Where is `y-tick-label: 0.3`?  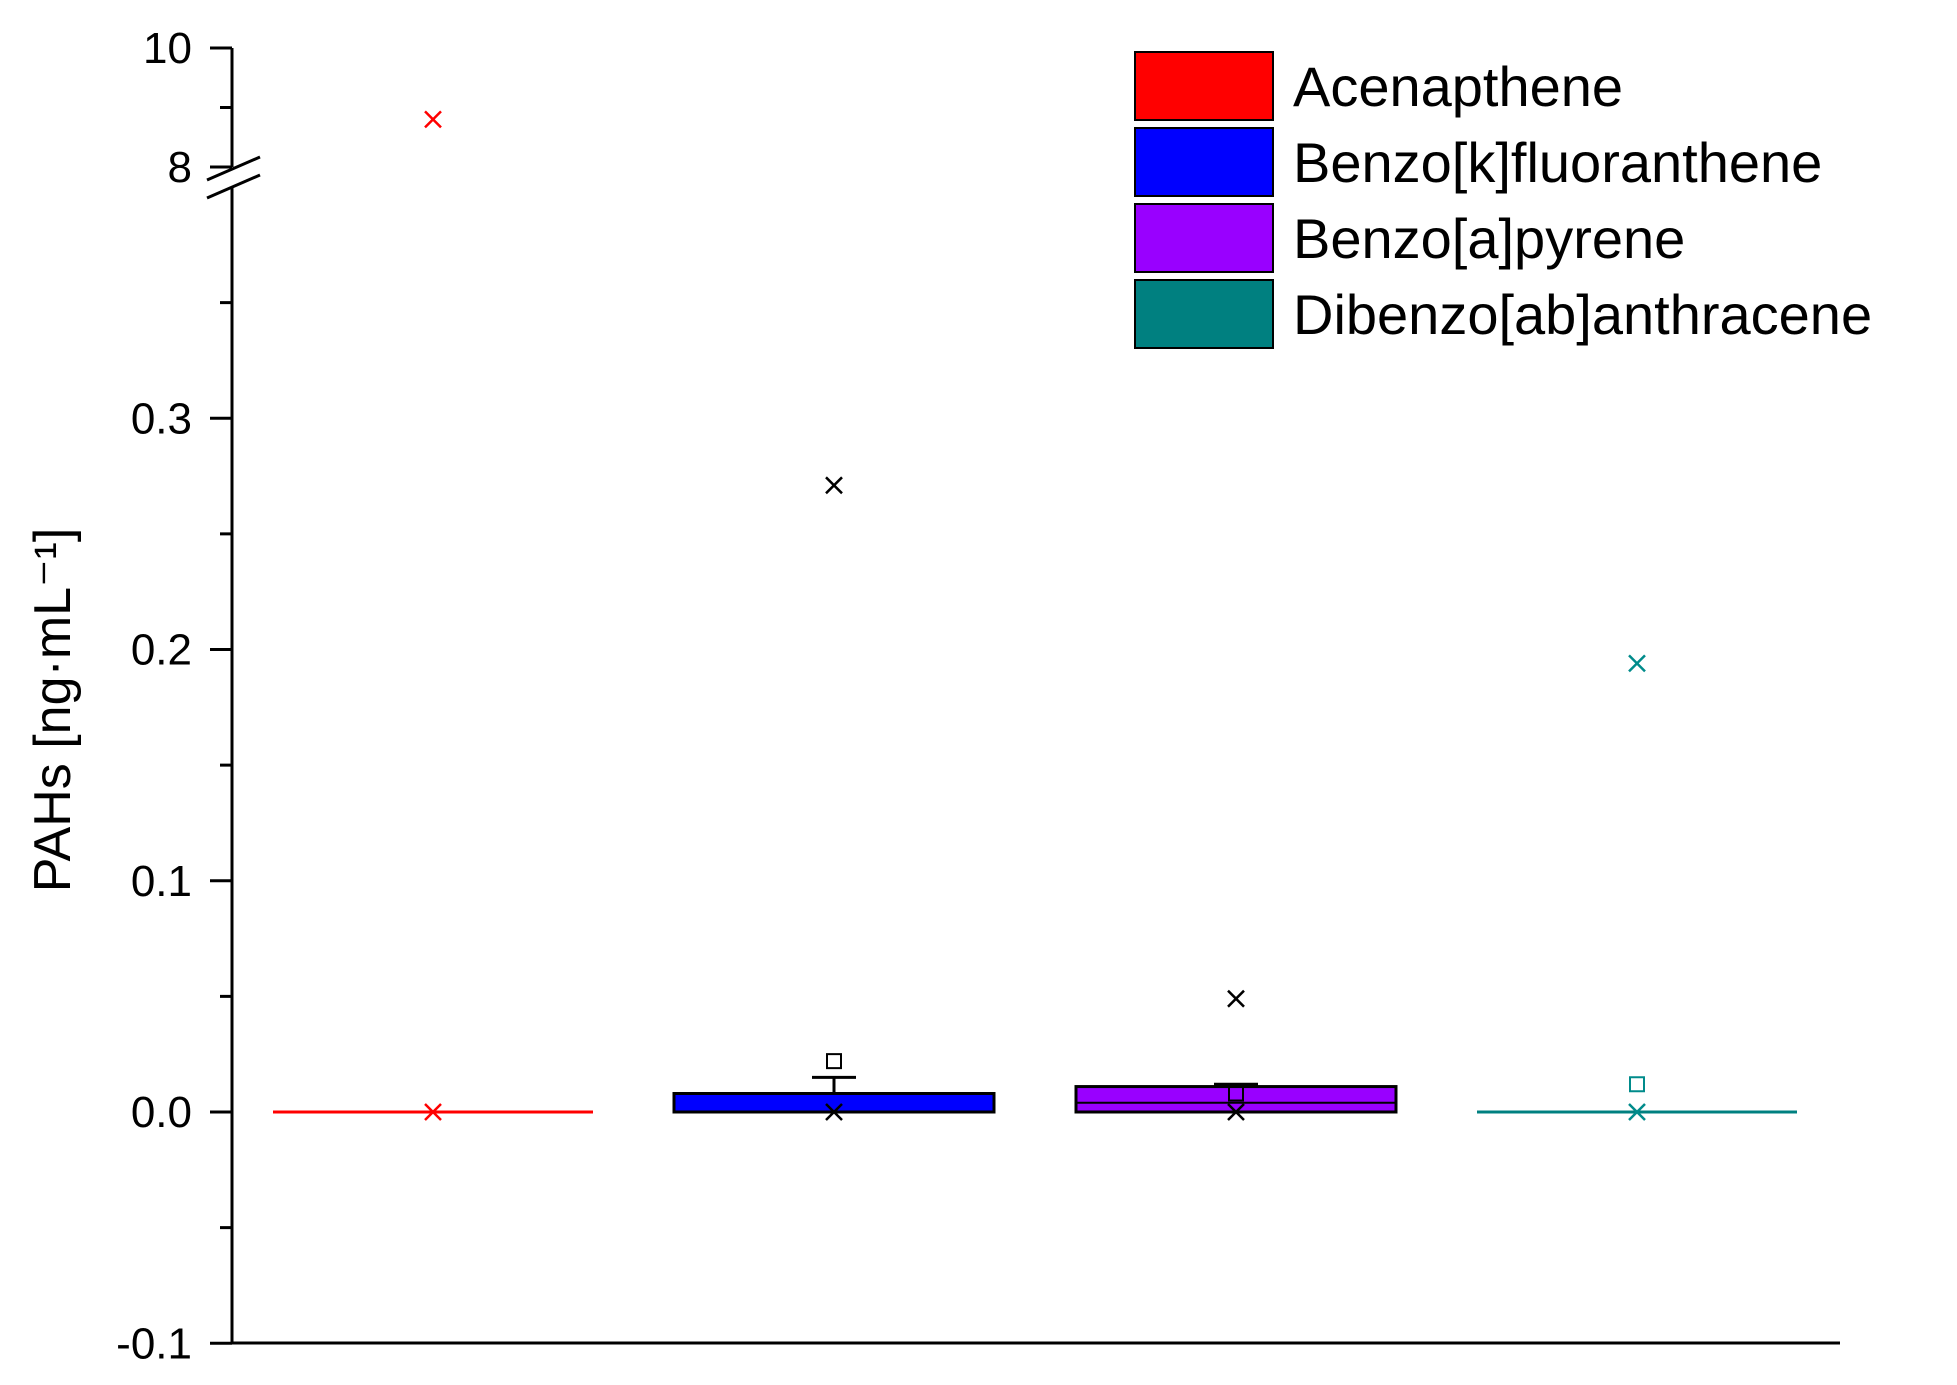 y-tick-label: 0.3 is located at coordinates (161, 418).